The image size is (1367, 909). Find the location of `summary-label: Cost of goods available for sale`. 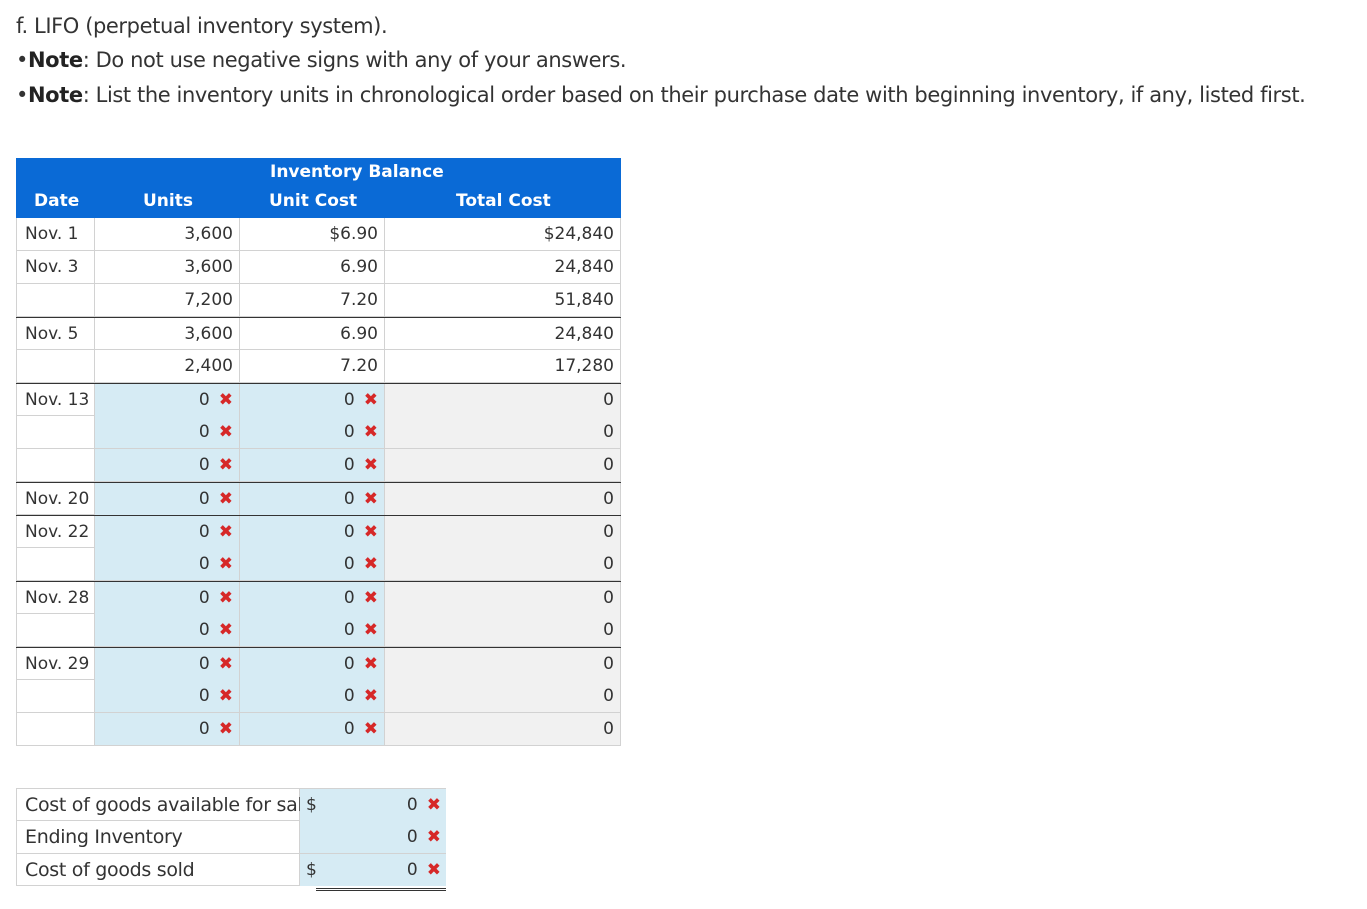

summary-label: Cost of goods available for sale is located at coordinates (165, 805).